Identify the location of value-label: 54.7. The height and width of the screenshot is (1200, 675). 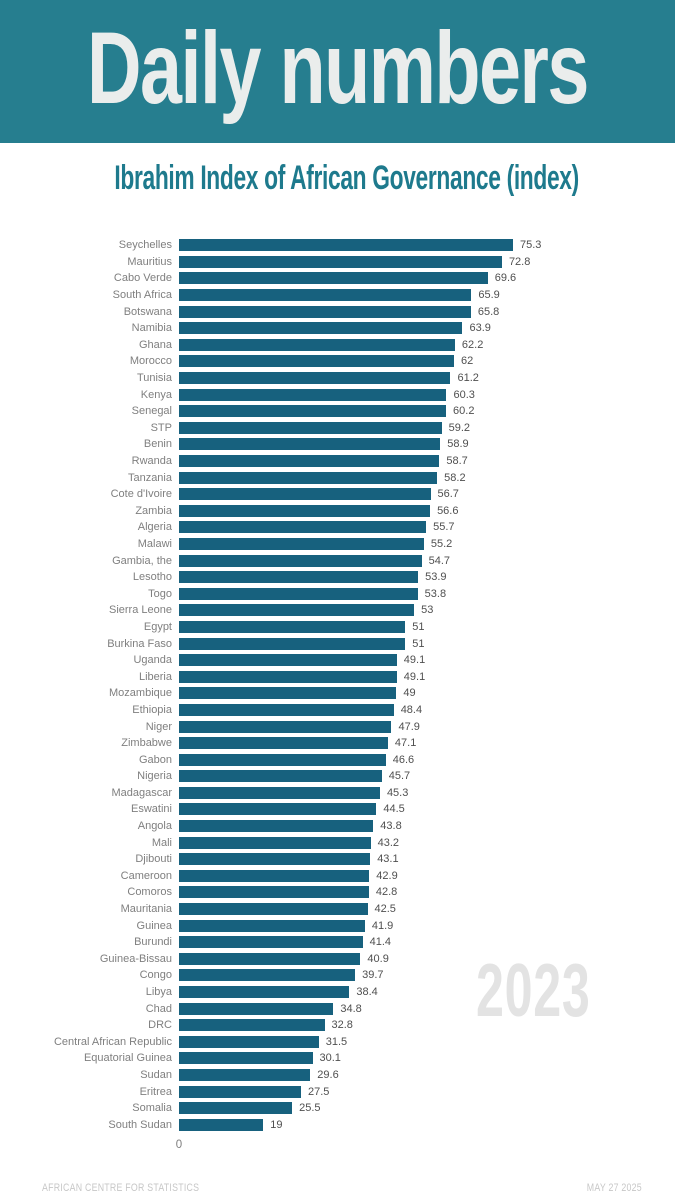
(439, 560).